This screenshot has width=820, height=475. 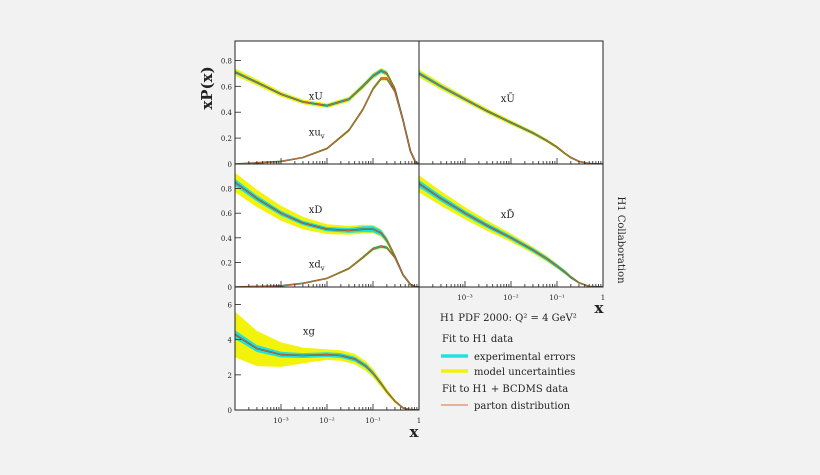 I want to click on legend-group2: Fit to H1 + BCDMS data, so click(x=505, y=389).